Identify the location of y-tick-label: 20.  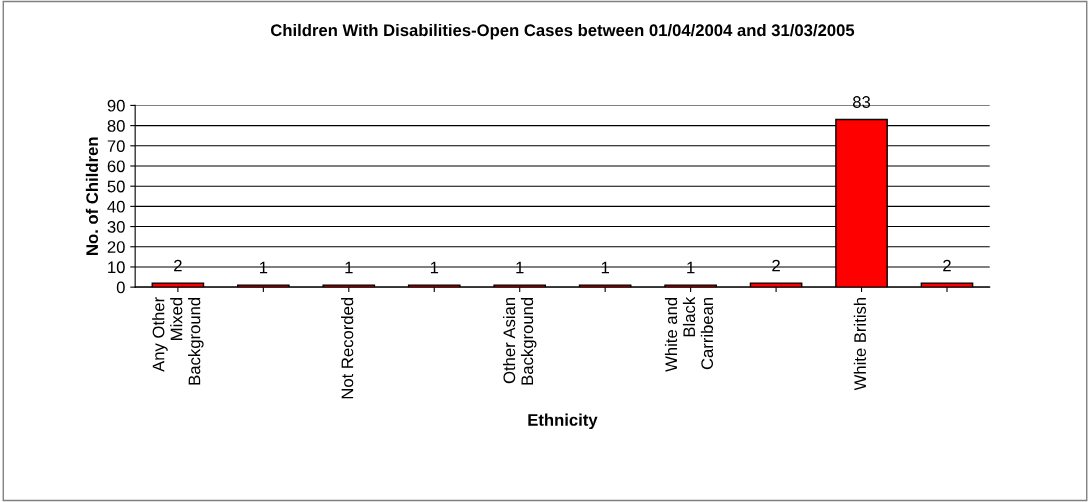
(116, 247).